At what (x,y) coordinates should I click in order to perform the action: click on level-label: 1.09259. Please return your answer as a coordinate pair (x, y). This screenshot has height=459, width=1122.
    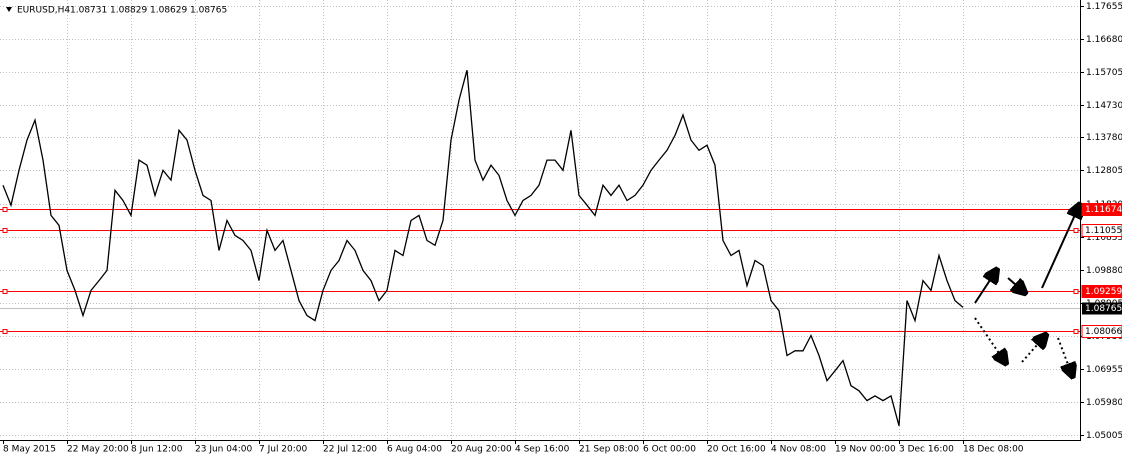
    Looking at the image, I should click on (1103, 292).